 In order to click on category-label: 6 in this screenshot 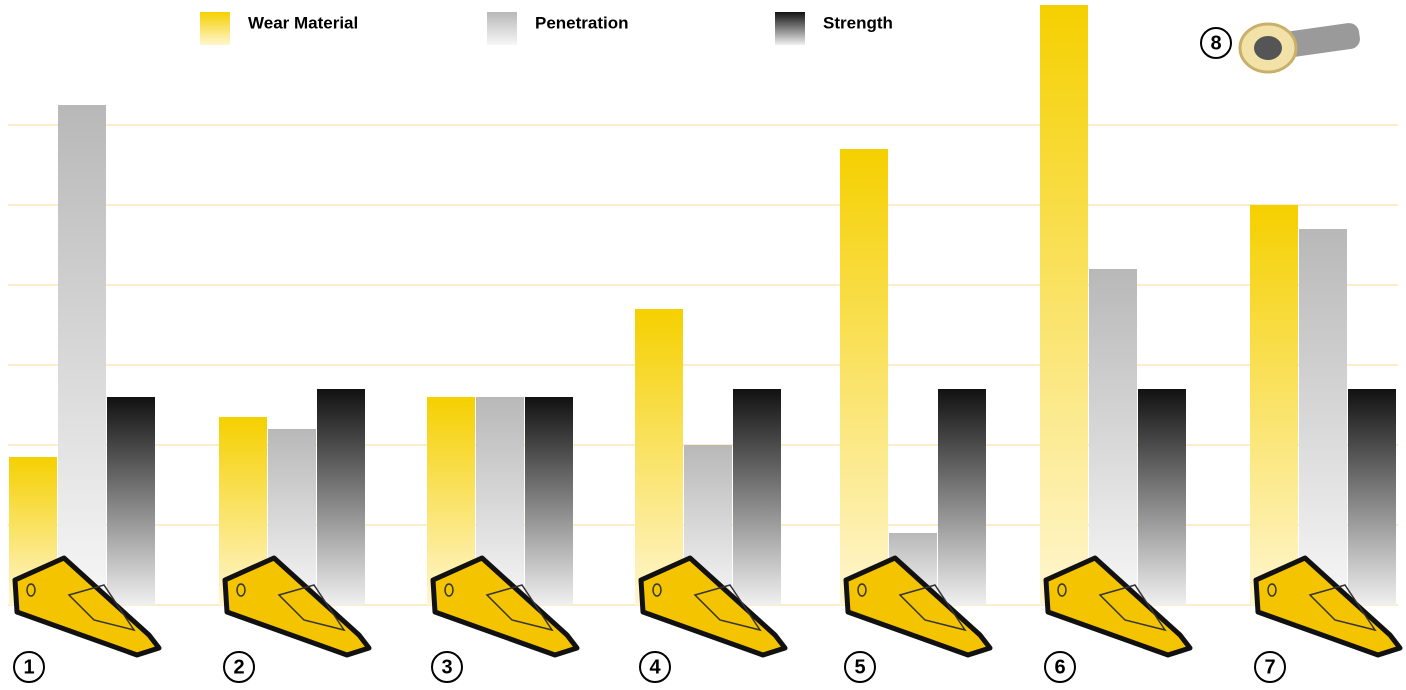, I will do `click(1059, 667)`.